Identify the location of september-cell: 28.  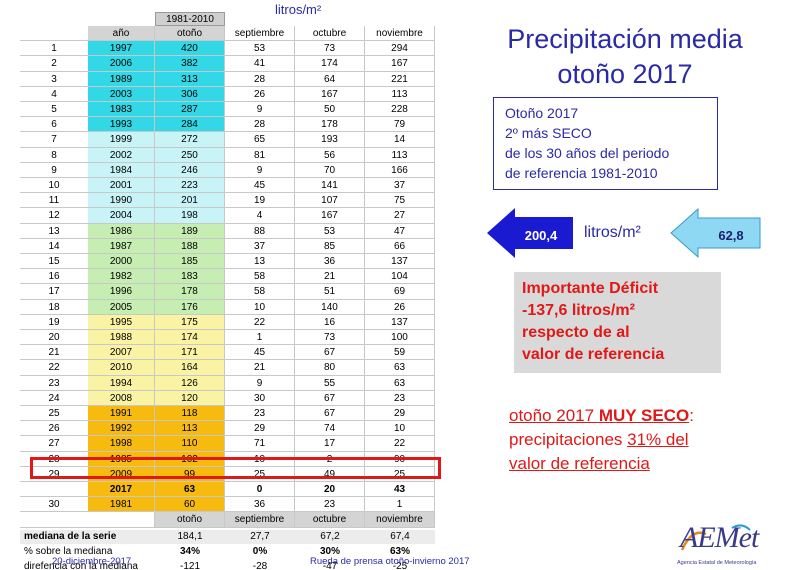
(260, 125).